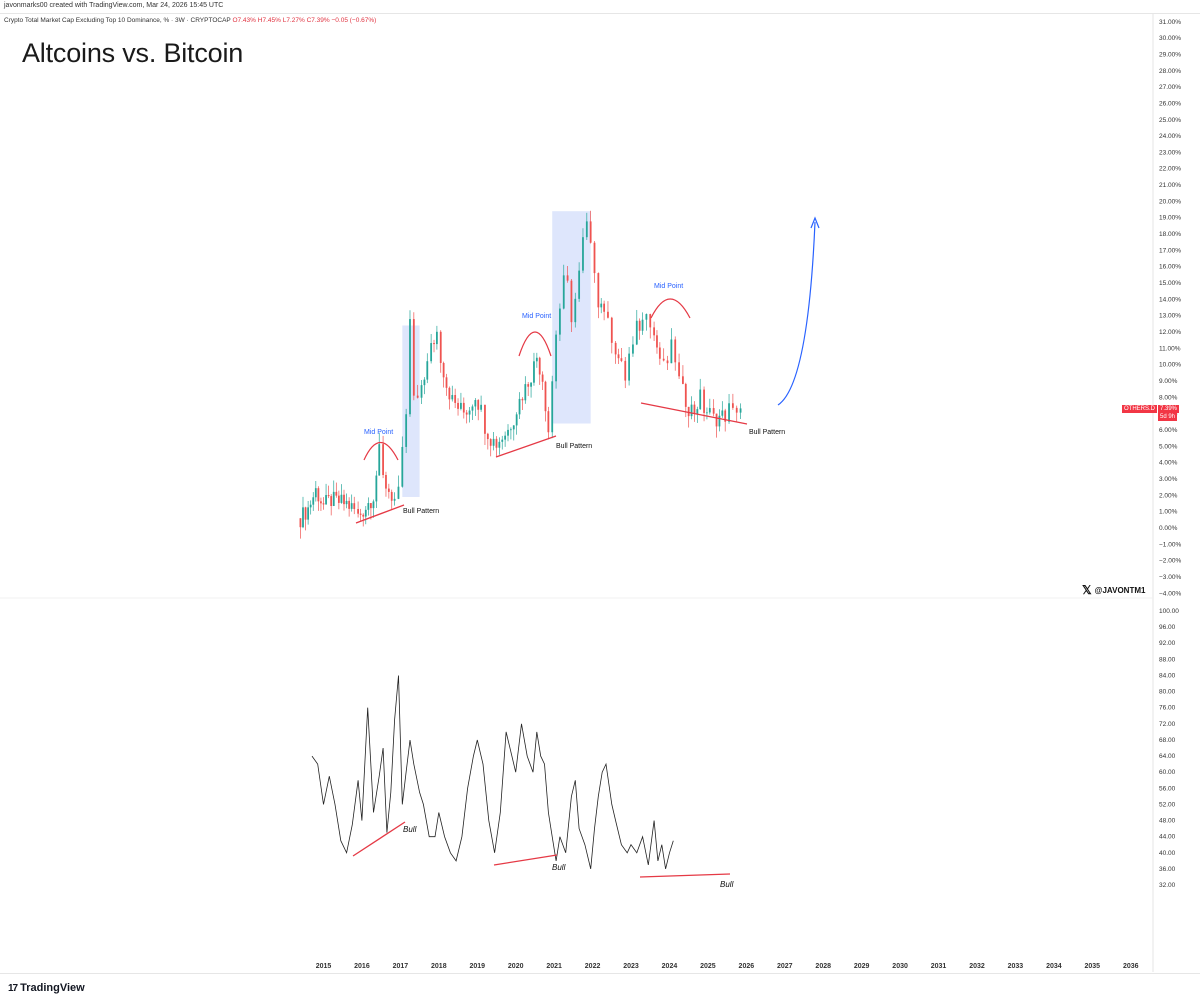 This screenshot has height=1004, width=1200. Describe the element at coordinates (46, 988) in the screenshot. I see `tradingview-brand: 17 TradingView` at that location.